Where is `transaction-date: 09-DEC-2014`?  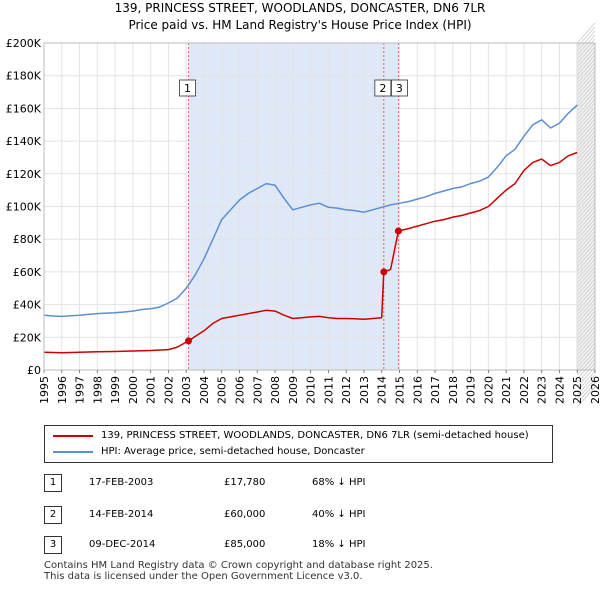 transaction-date: 09-DEC-2014 is located at coordinates (122, 544).